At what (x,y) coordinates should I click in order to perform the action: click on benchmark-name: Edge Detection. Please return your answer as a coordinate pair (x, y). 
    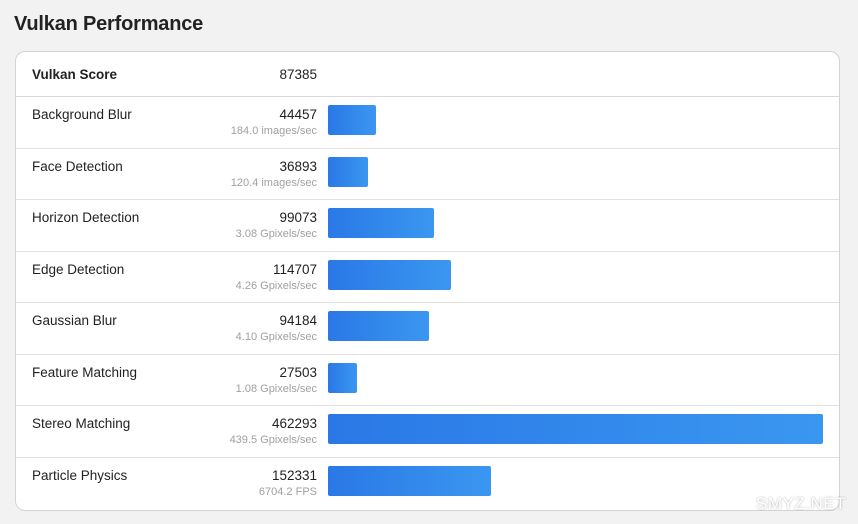
    Looking at the image, I should click on (78, 269).